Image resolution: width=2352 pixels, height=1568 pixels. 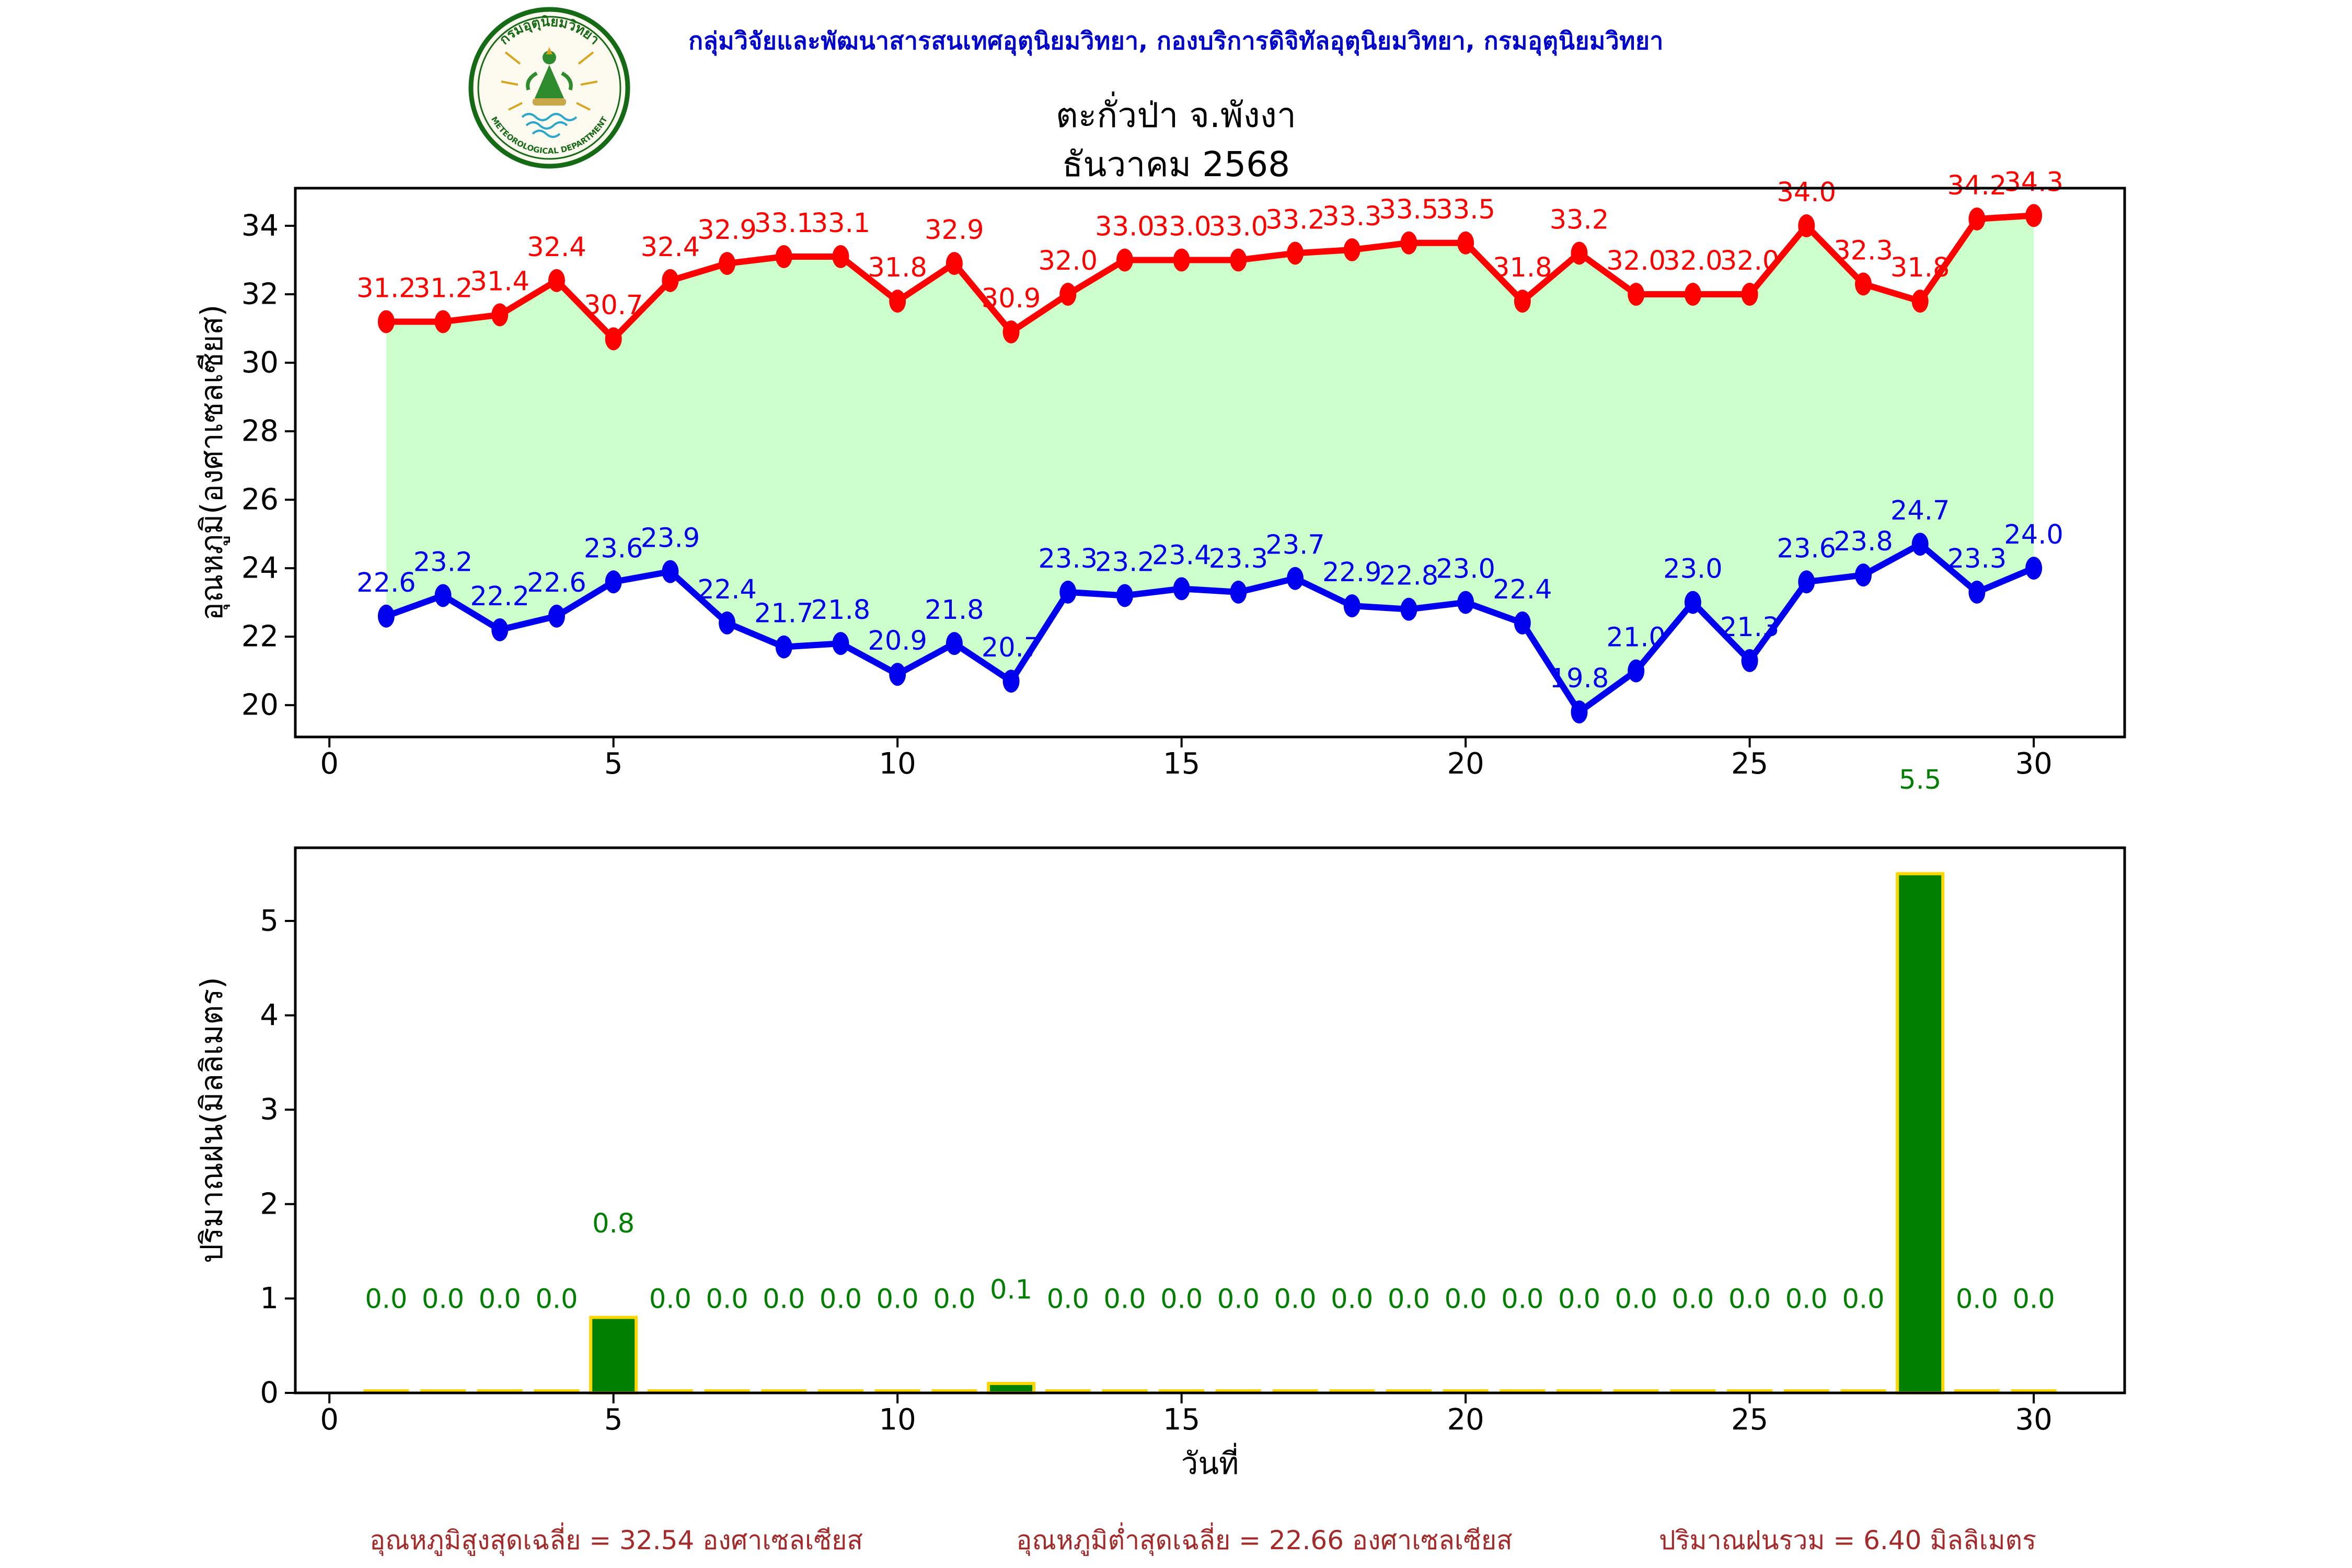 I want to click on min-temp-label: 22.2, so click(x=500, y=596).